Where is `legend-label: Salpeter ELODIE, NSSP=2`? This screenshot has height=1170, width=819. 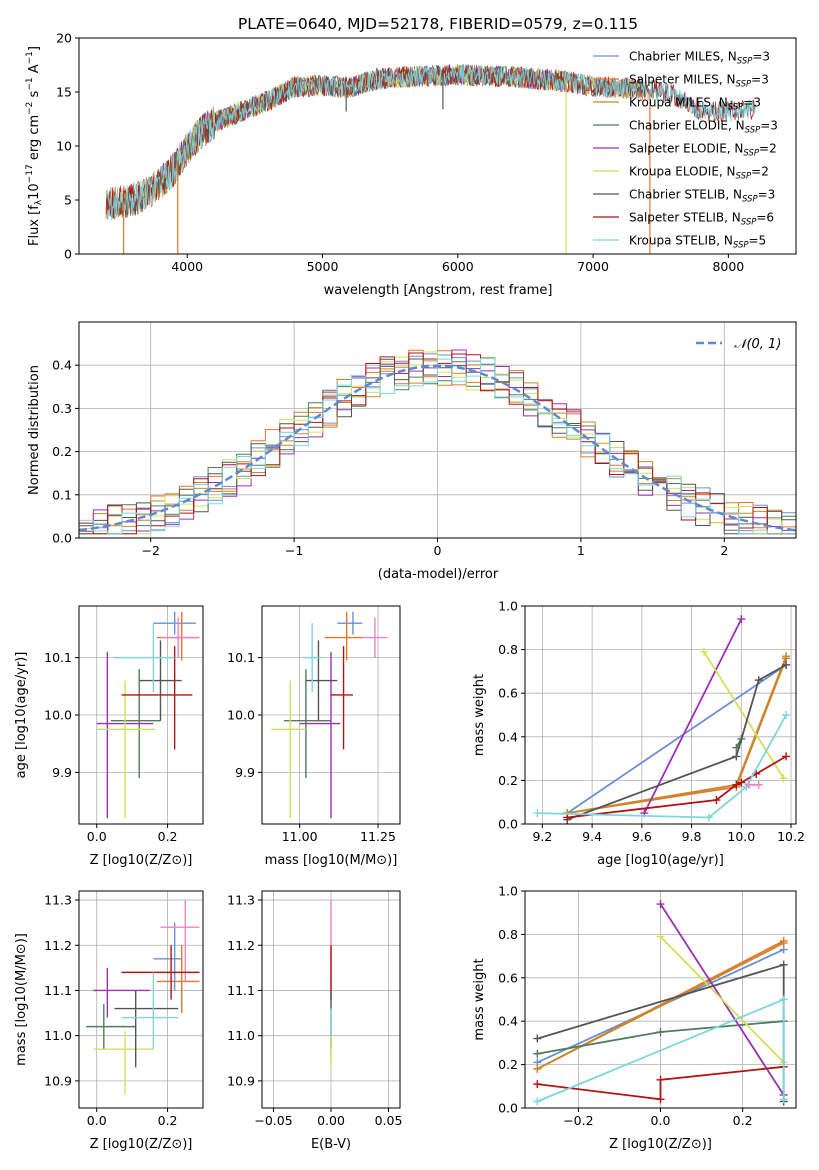
legend-label: Salpeter ELODIE, NSSP=2 is located at coordinates (703, 150).